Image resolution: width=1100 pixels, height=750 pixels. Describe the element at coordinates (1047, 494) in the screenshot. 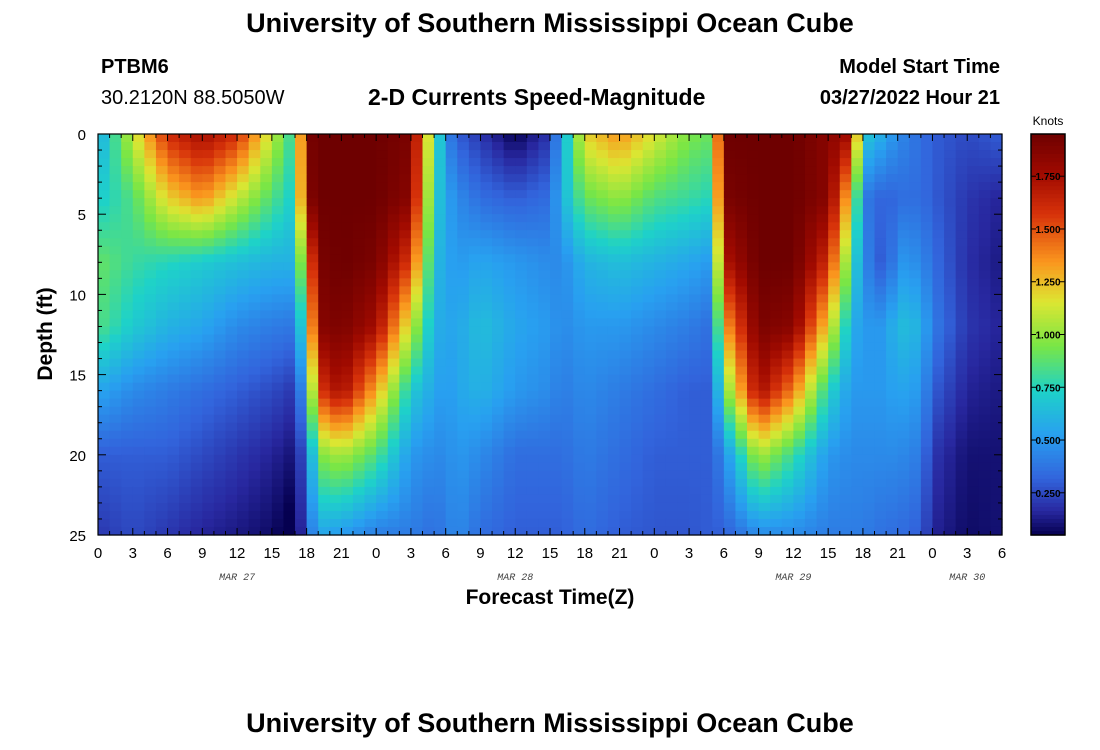

I see `colorbar-tick-label: 0.250` at that location.